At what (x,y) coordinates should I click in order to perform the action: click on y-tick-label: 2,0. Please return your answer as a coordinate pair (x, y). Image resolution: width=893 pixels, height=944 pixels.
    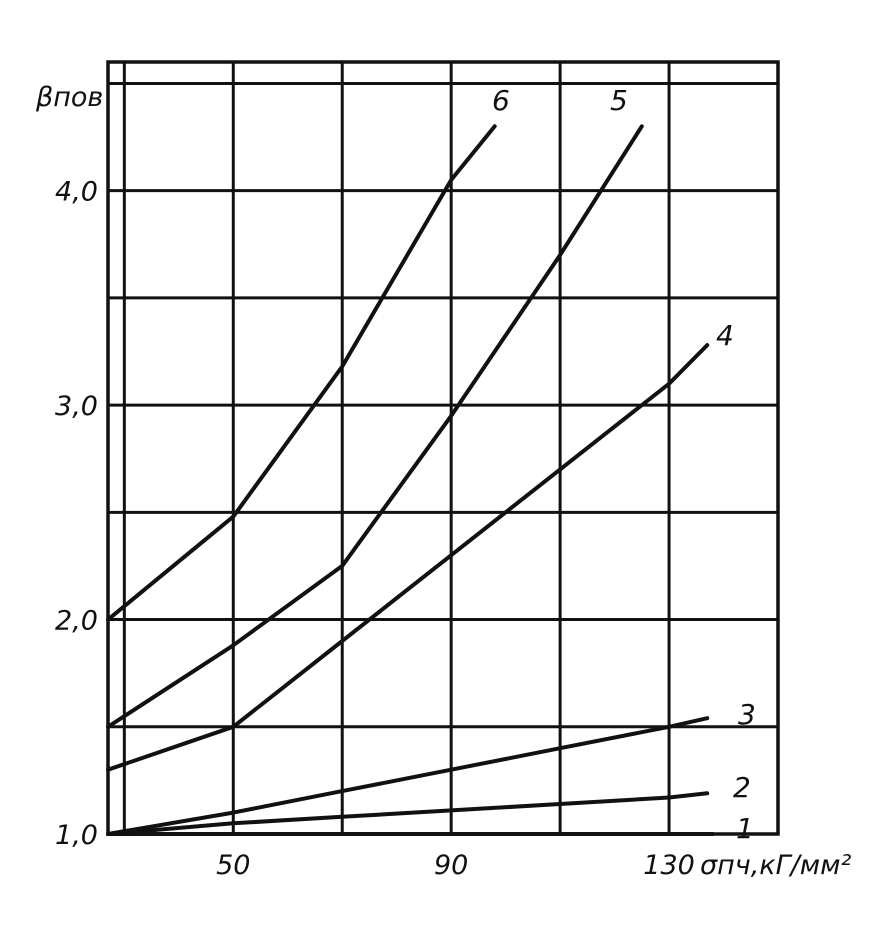
    Looking at the image, I should click on (76, 621).